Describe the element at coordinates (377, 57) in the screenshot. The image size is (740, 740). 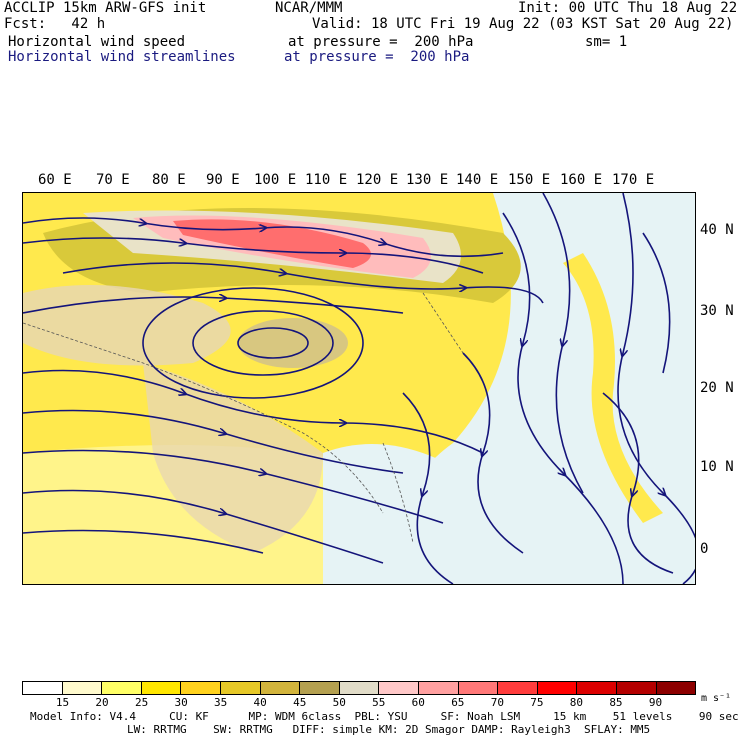
I see `field2-level: at pressure = 200 hPa` at that location.